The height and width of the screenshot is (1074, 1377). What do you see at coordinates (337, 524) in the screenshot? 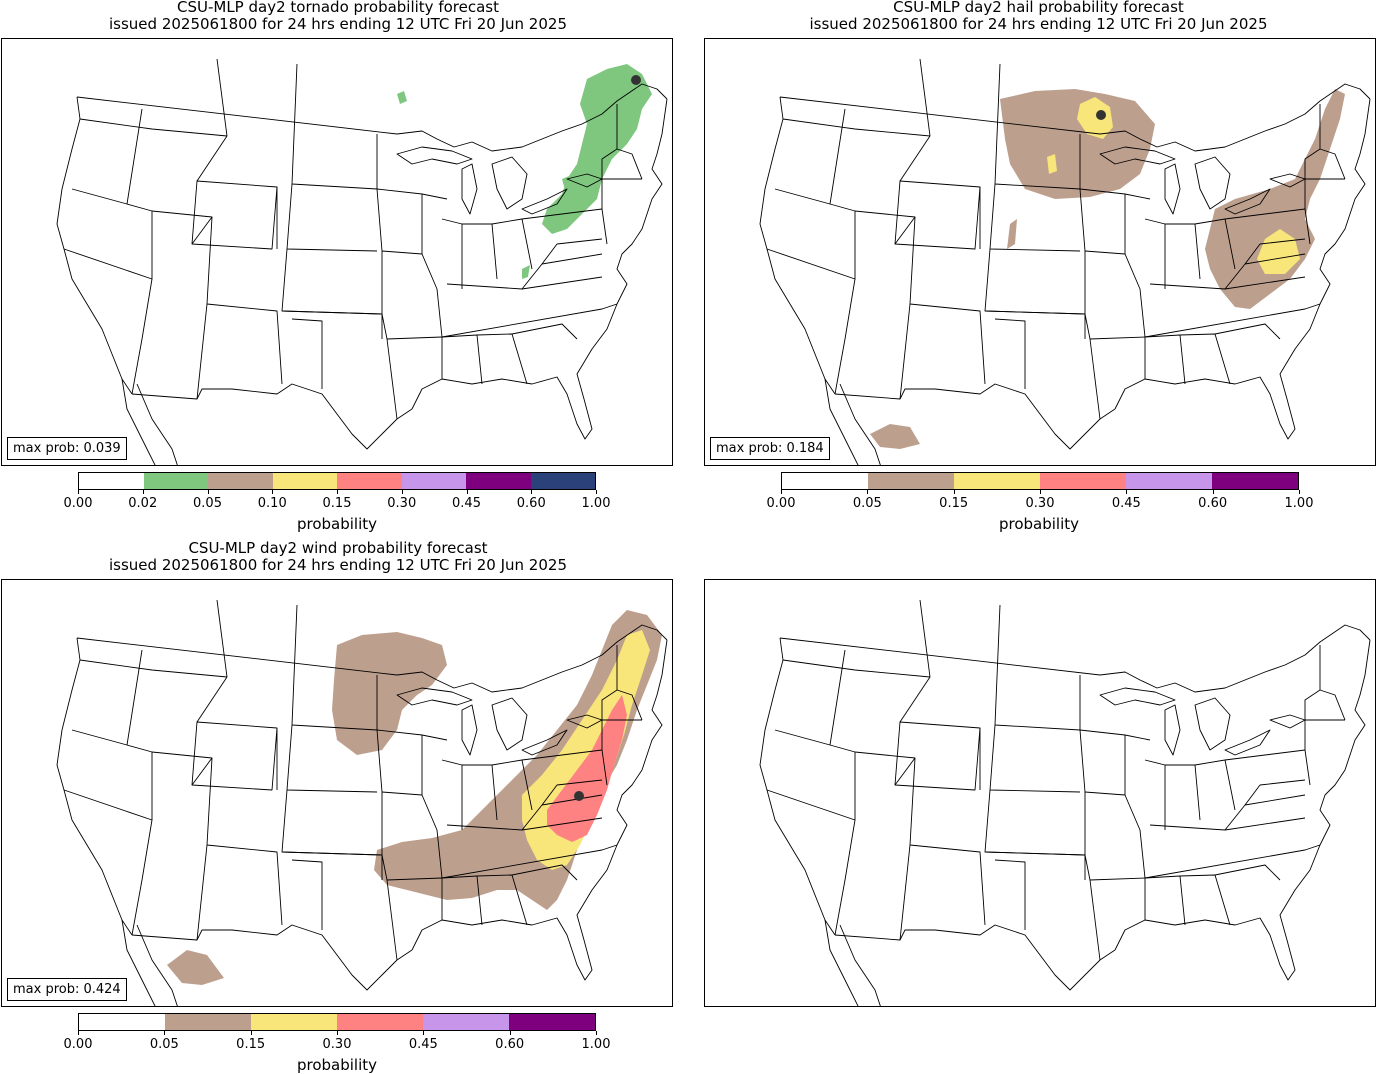
I see `tornado-colorbar-label: probability` at bounding box center [337, 524].